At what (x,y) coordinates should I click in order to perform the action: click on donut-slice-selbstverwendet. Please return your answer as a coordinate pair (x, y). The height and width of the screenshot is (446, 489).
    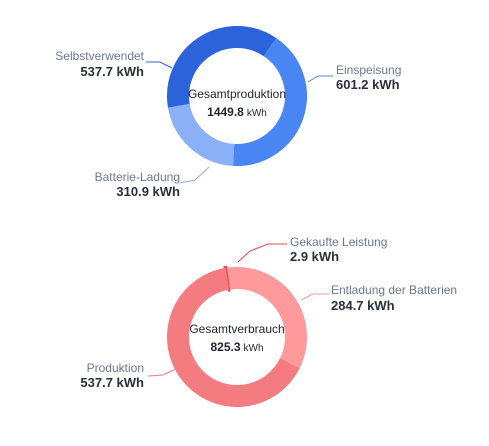
    Looking at the image, I should click on (222, 67).